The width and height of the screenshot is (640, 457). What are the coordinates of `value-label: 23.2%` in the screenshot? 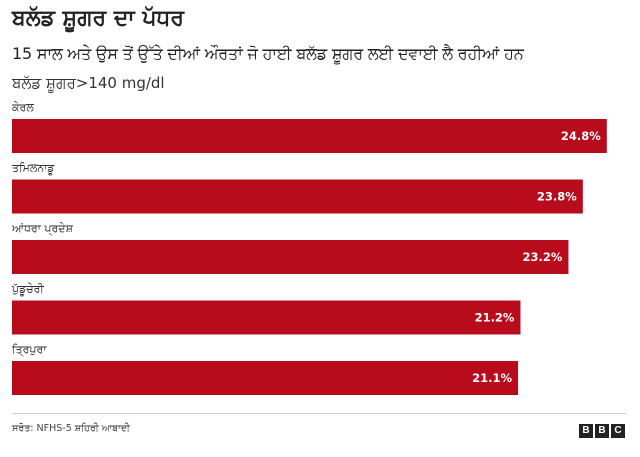 It's located at (543, 257).